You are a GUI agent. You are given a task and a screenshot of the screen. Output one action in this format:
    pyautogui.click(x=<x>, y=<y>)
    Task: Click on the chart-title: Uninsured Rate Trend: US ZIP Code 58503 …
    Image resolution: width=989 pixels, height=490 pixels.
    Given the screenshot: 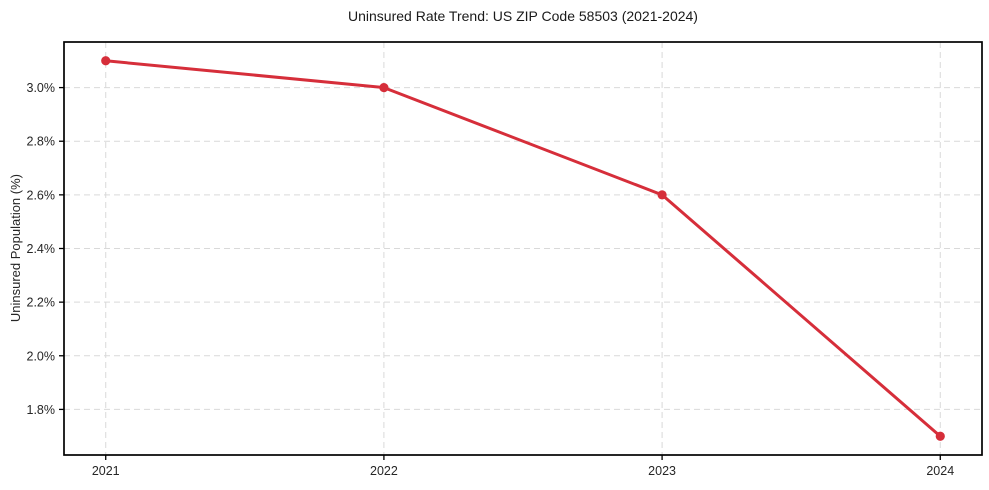 What is the action you would take?
    pyautogui.click(x=523, y=16)
    